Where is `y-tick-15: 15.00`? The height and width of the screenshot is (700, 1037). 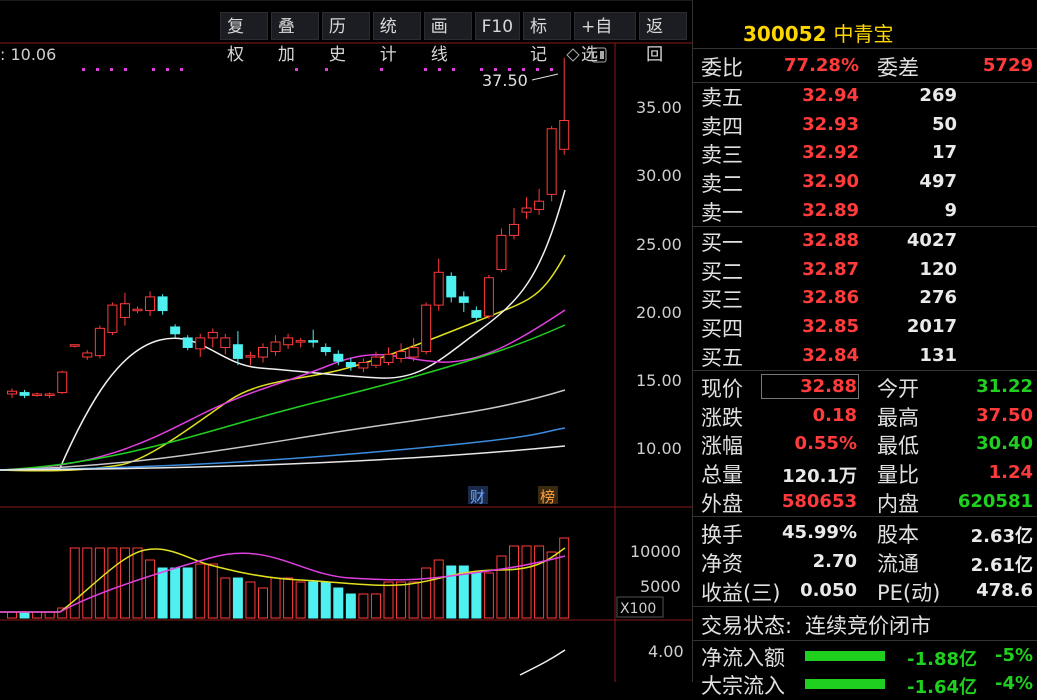 y-tick-15: 15.00 is located at coordinates (659, 380).